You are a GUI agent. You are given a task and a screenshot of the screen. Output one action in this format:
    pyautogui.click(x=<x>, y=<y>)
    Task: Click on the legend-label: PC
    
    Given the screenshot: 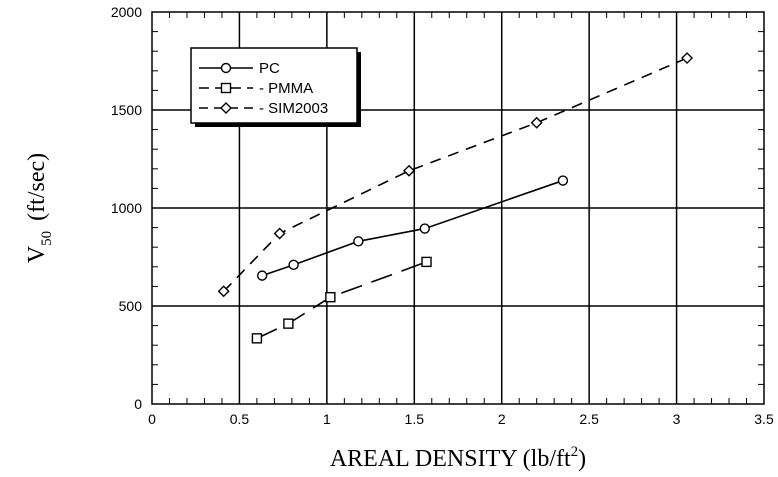 What is the action you would take?
    pyautogui.click(x=269, y=68)
    